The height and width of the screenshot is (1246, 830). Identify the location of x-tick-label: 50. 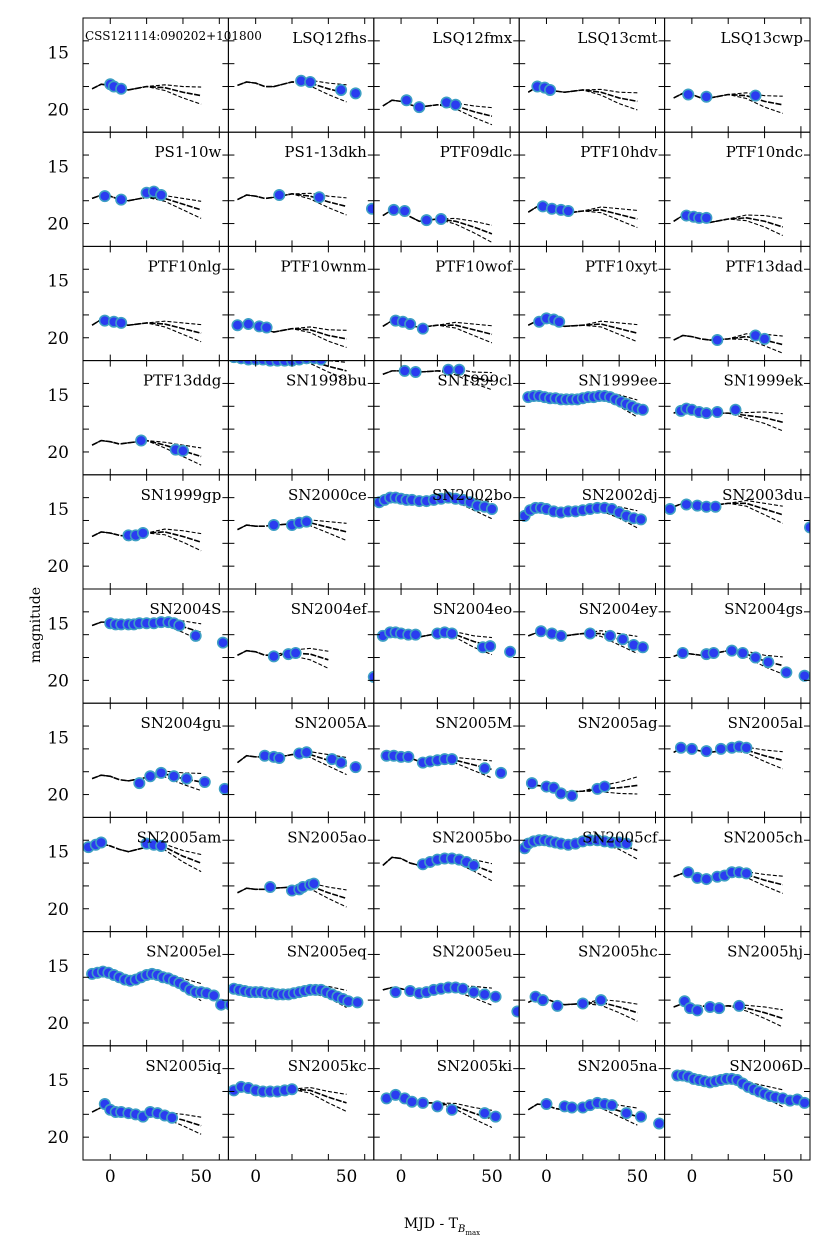
(638, 1177).